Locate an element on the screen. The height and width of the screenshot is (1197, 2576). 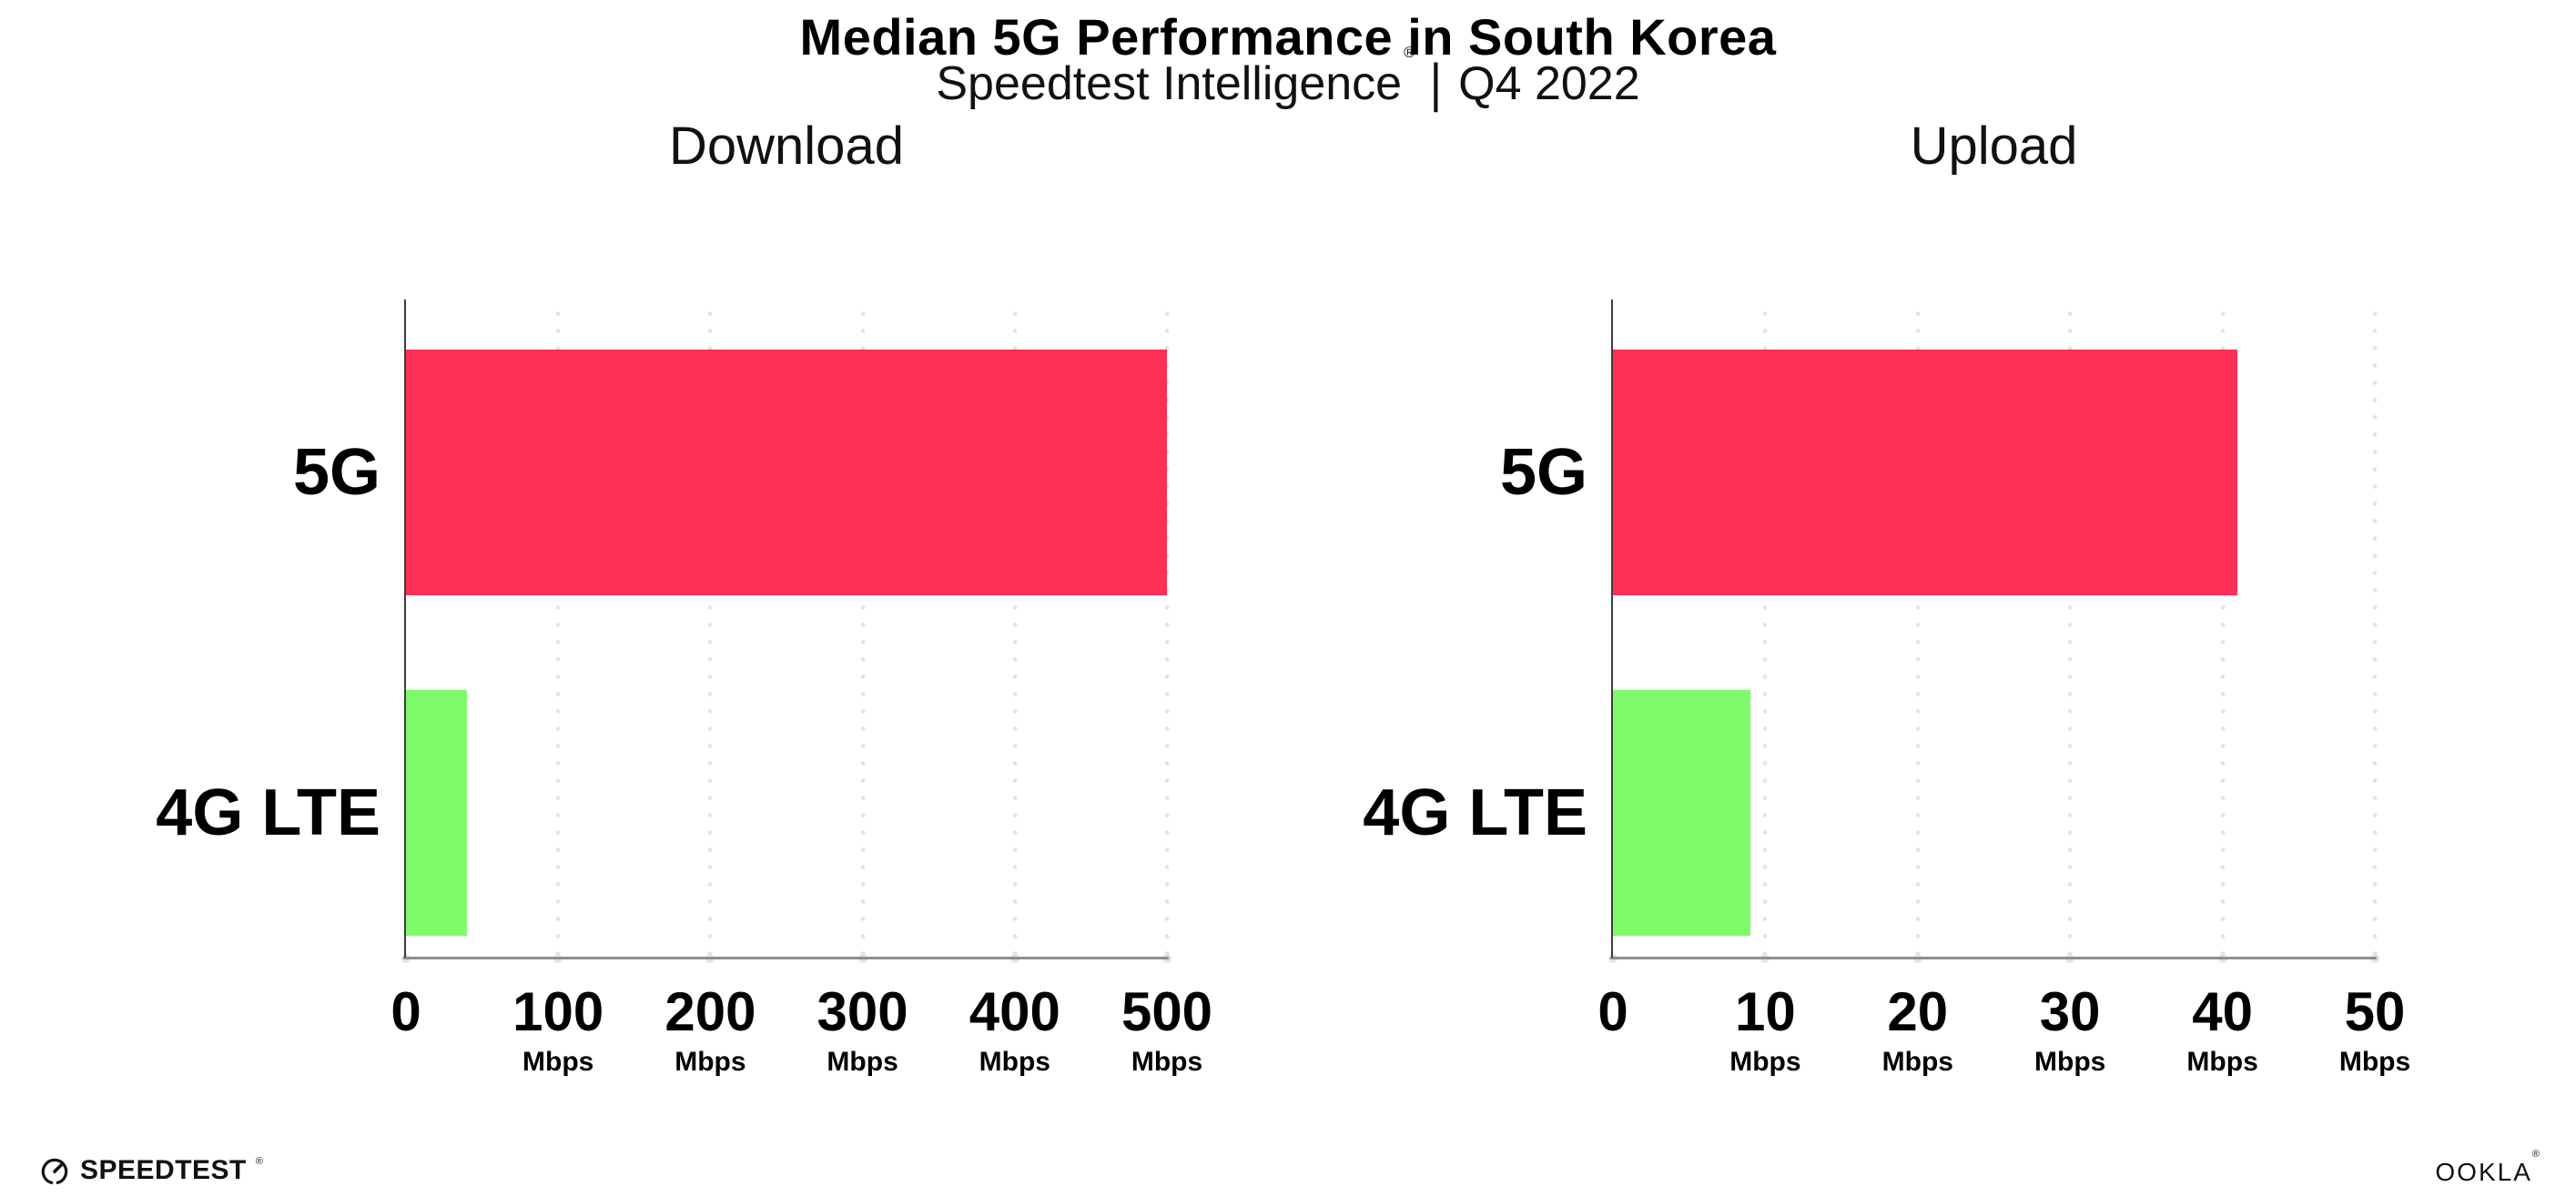
tick-number: 50 is located at coordinates (2375, 1011).